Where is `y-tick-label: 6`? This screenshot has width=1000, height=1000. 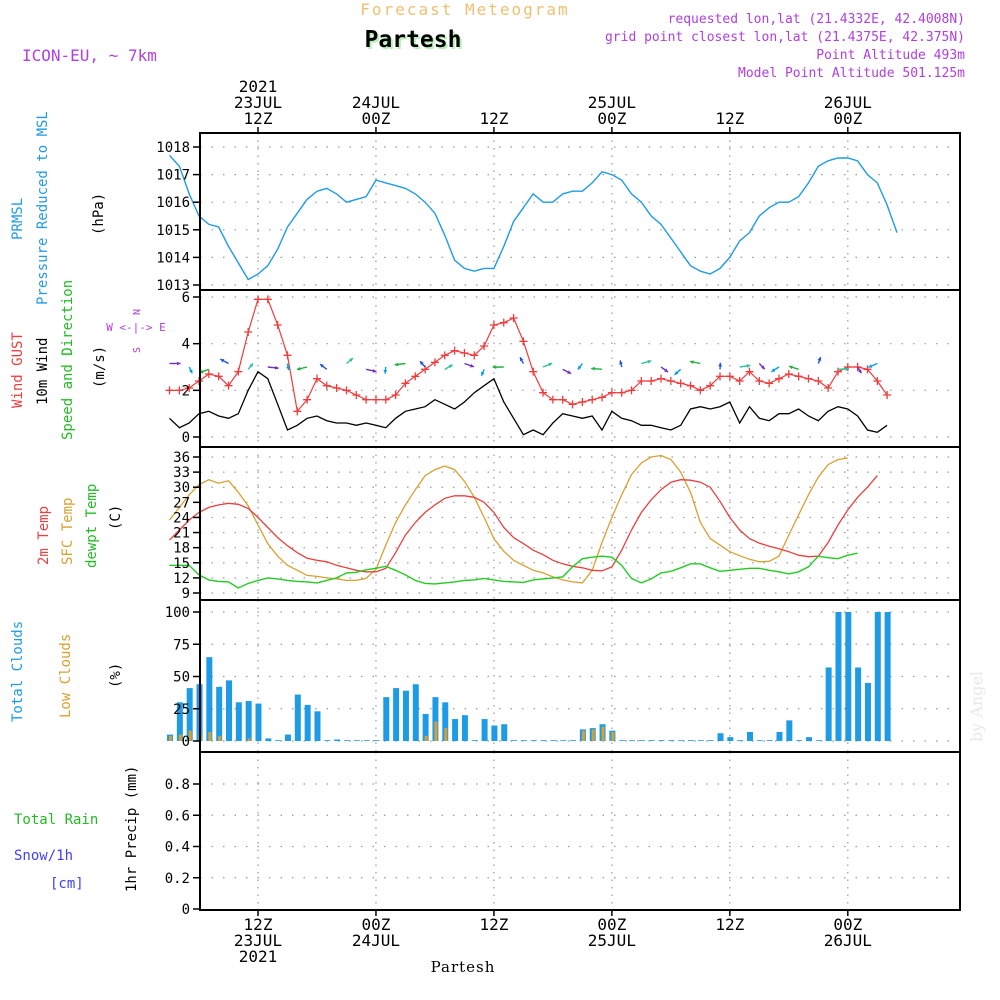
y-tick-label: 6 is located at coordinates (186, 298).